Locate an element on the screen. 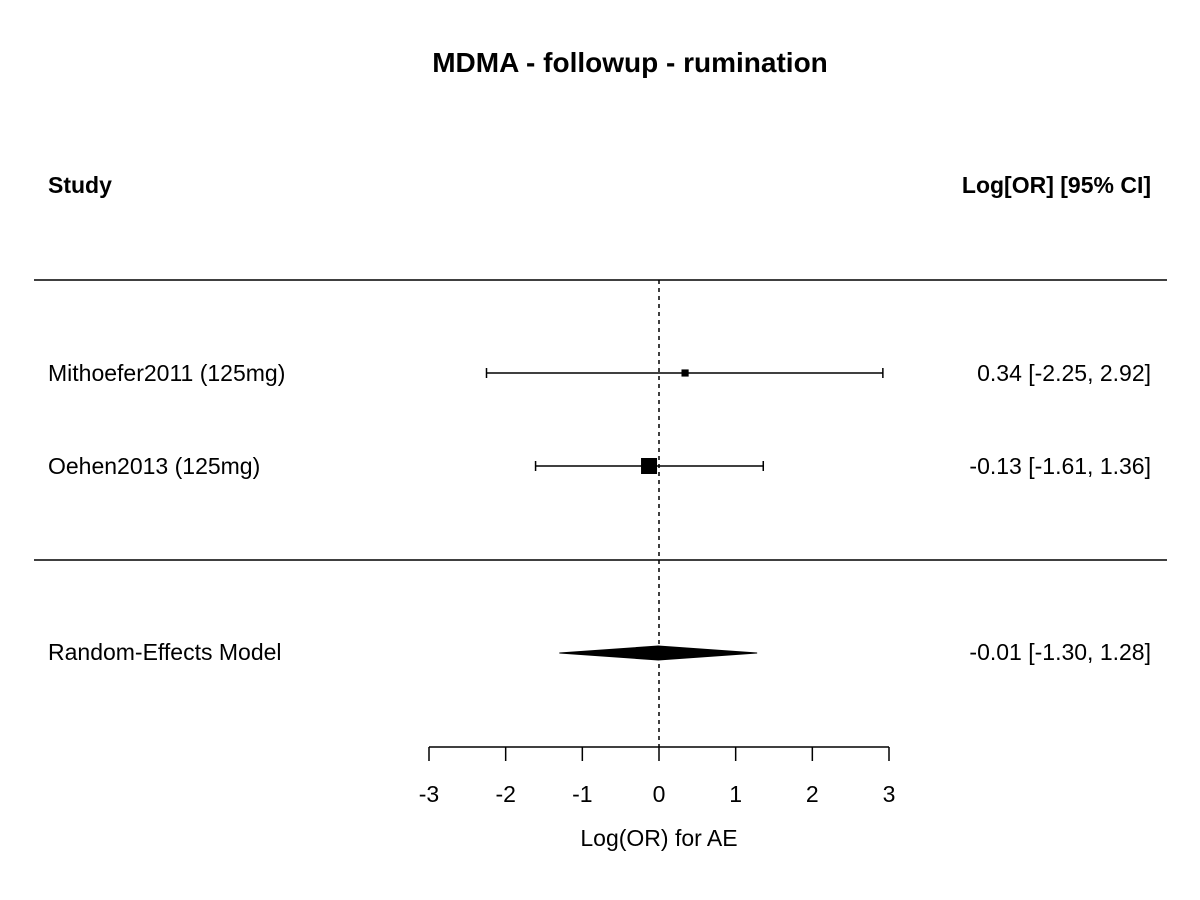 The height and width of the screenshot is (900, 1200). chart-title: MDMA - followup - rumination is located at coordinates (630, 62).